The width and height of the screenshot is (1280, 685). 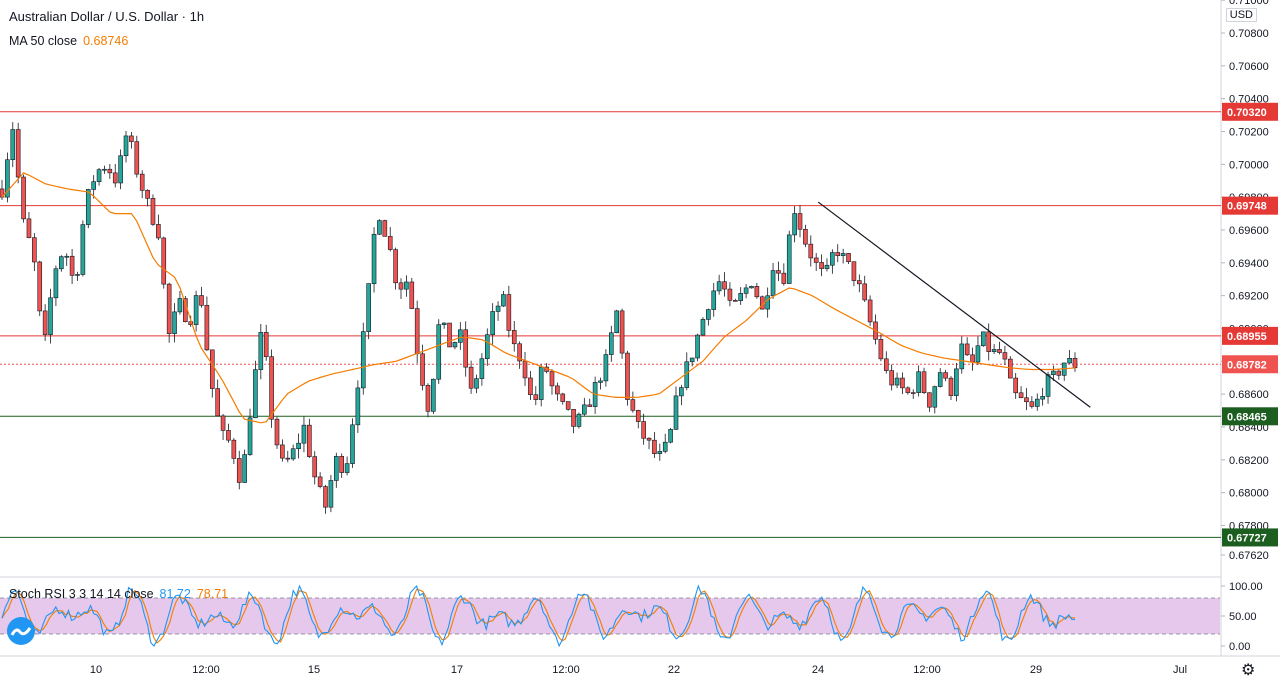 What do you see at coordinates (1249, 34) in the screenshot?
I see `y-tick-label: 0.70800` at bounding box center [1249, 34].